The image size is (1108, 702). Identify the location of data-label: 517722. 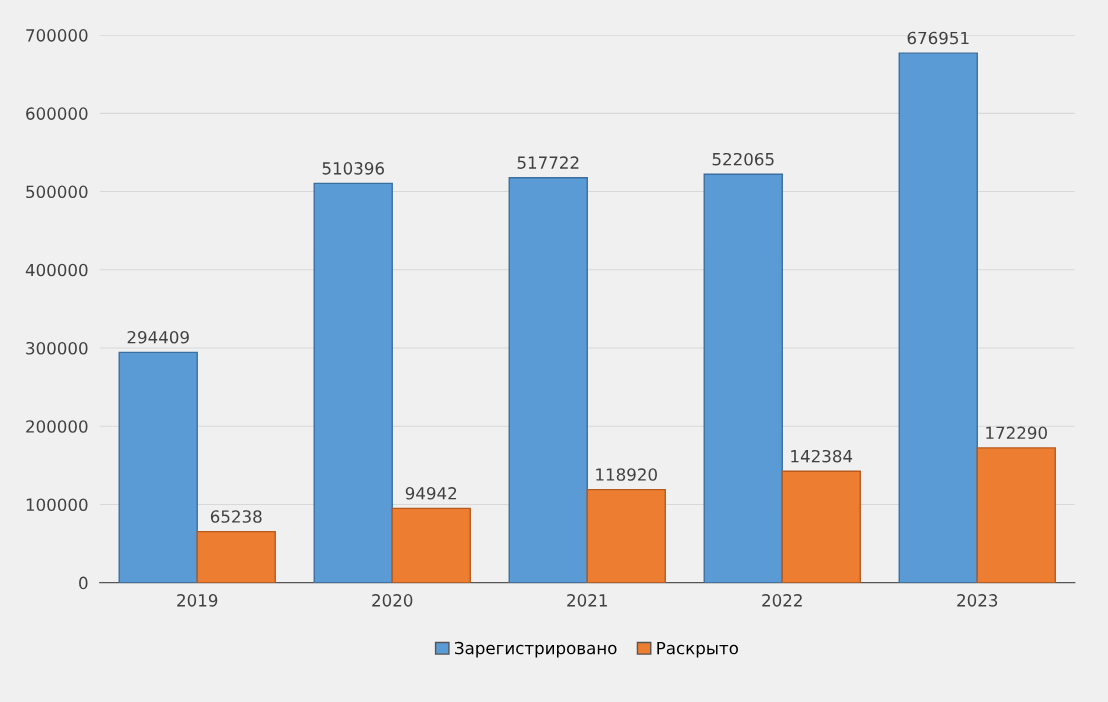
(548, 162).